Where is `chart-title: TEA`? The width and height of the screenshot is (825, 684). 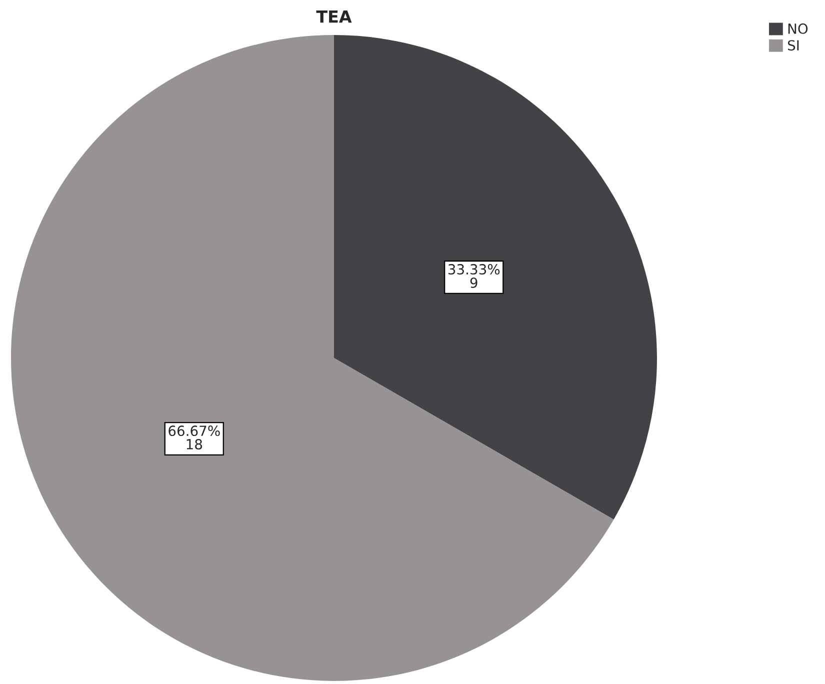
chart-title: TEA is located at coordinates (334, 16).